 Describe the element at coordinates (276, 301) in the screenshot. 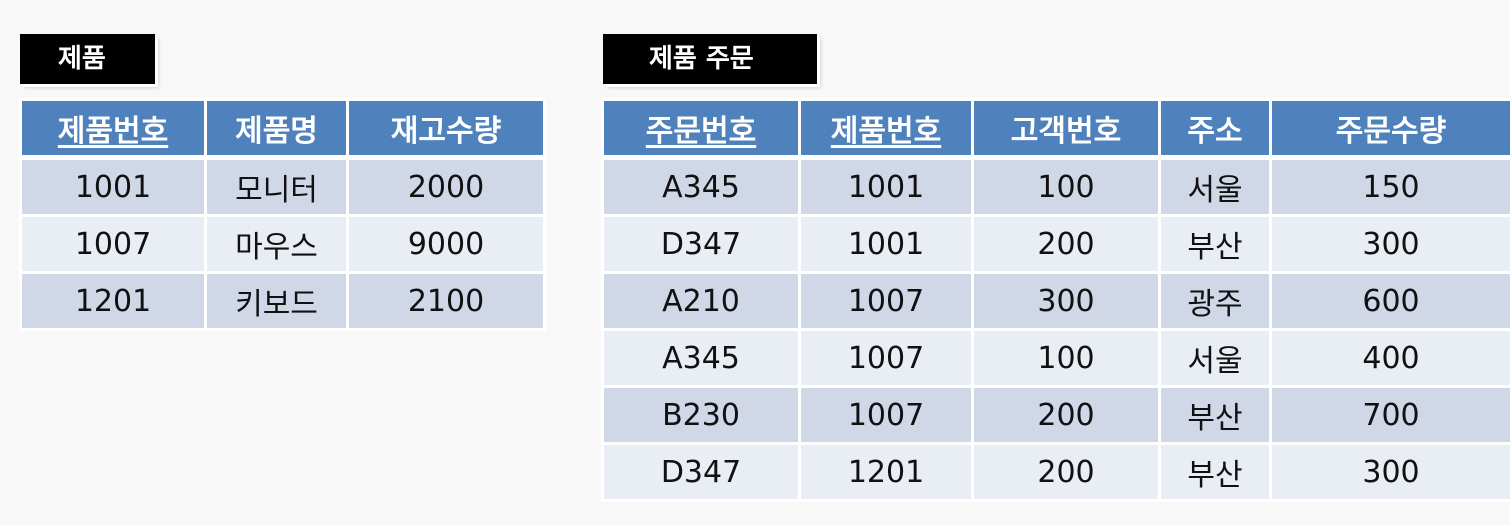

I see `table-cell: 키보드` at that location.